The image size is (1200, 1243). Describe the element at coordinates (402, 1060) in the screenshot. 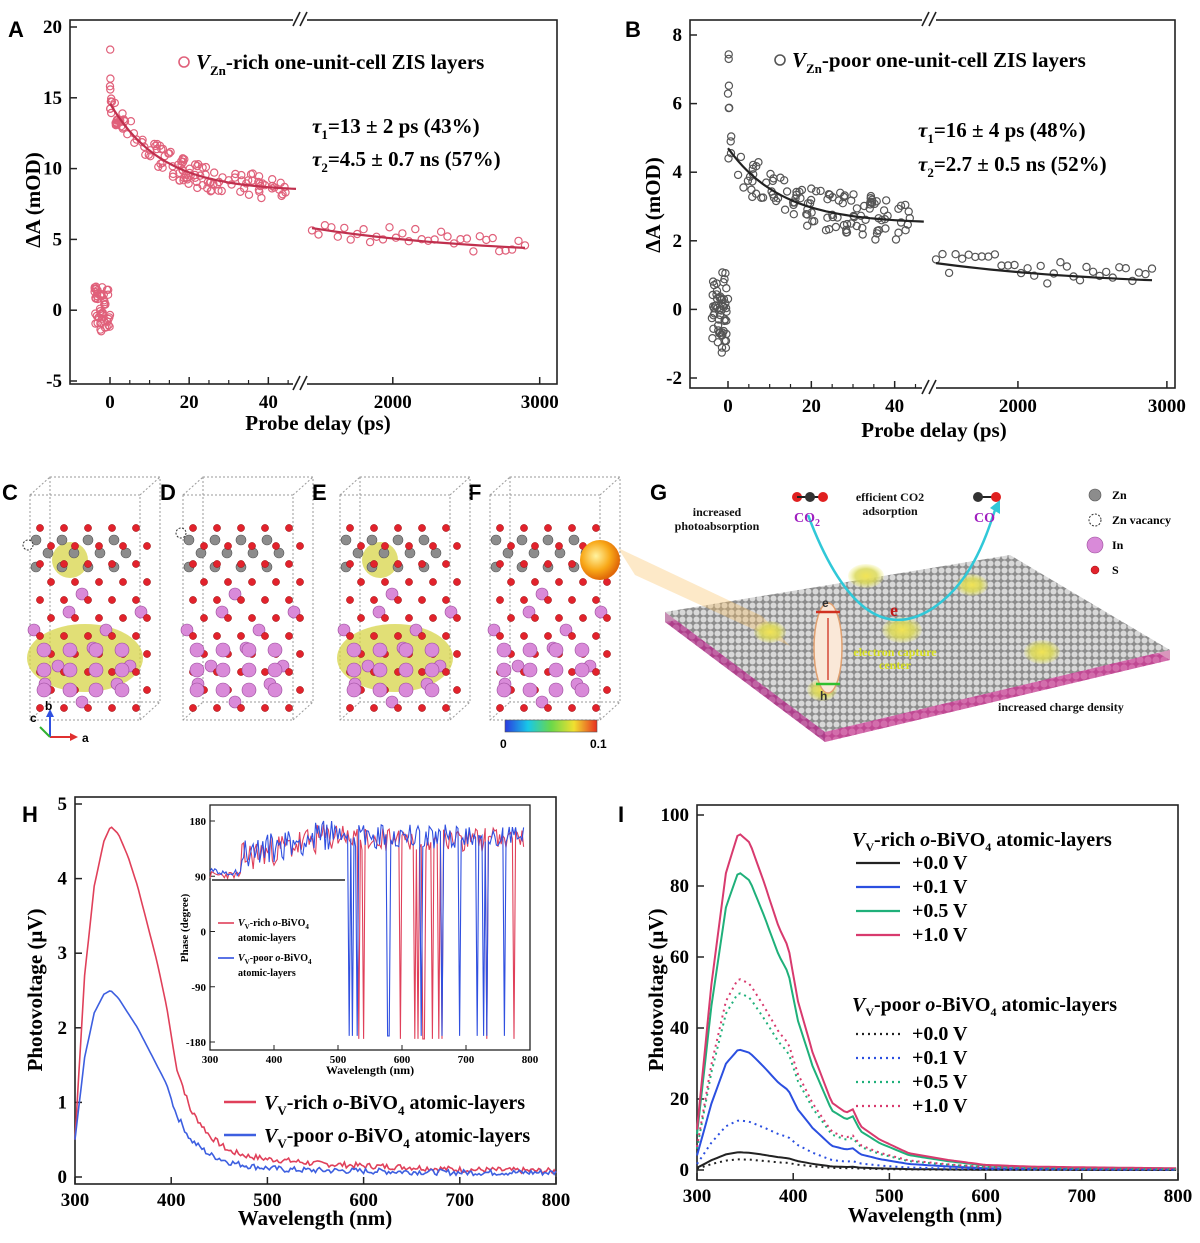

I see `inset-x-tick-label: 600` at that location.